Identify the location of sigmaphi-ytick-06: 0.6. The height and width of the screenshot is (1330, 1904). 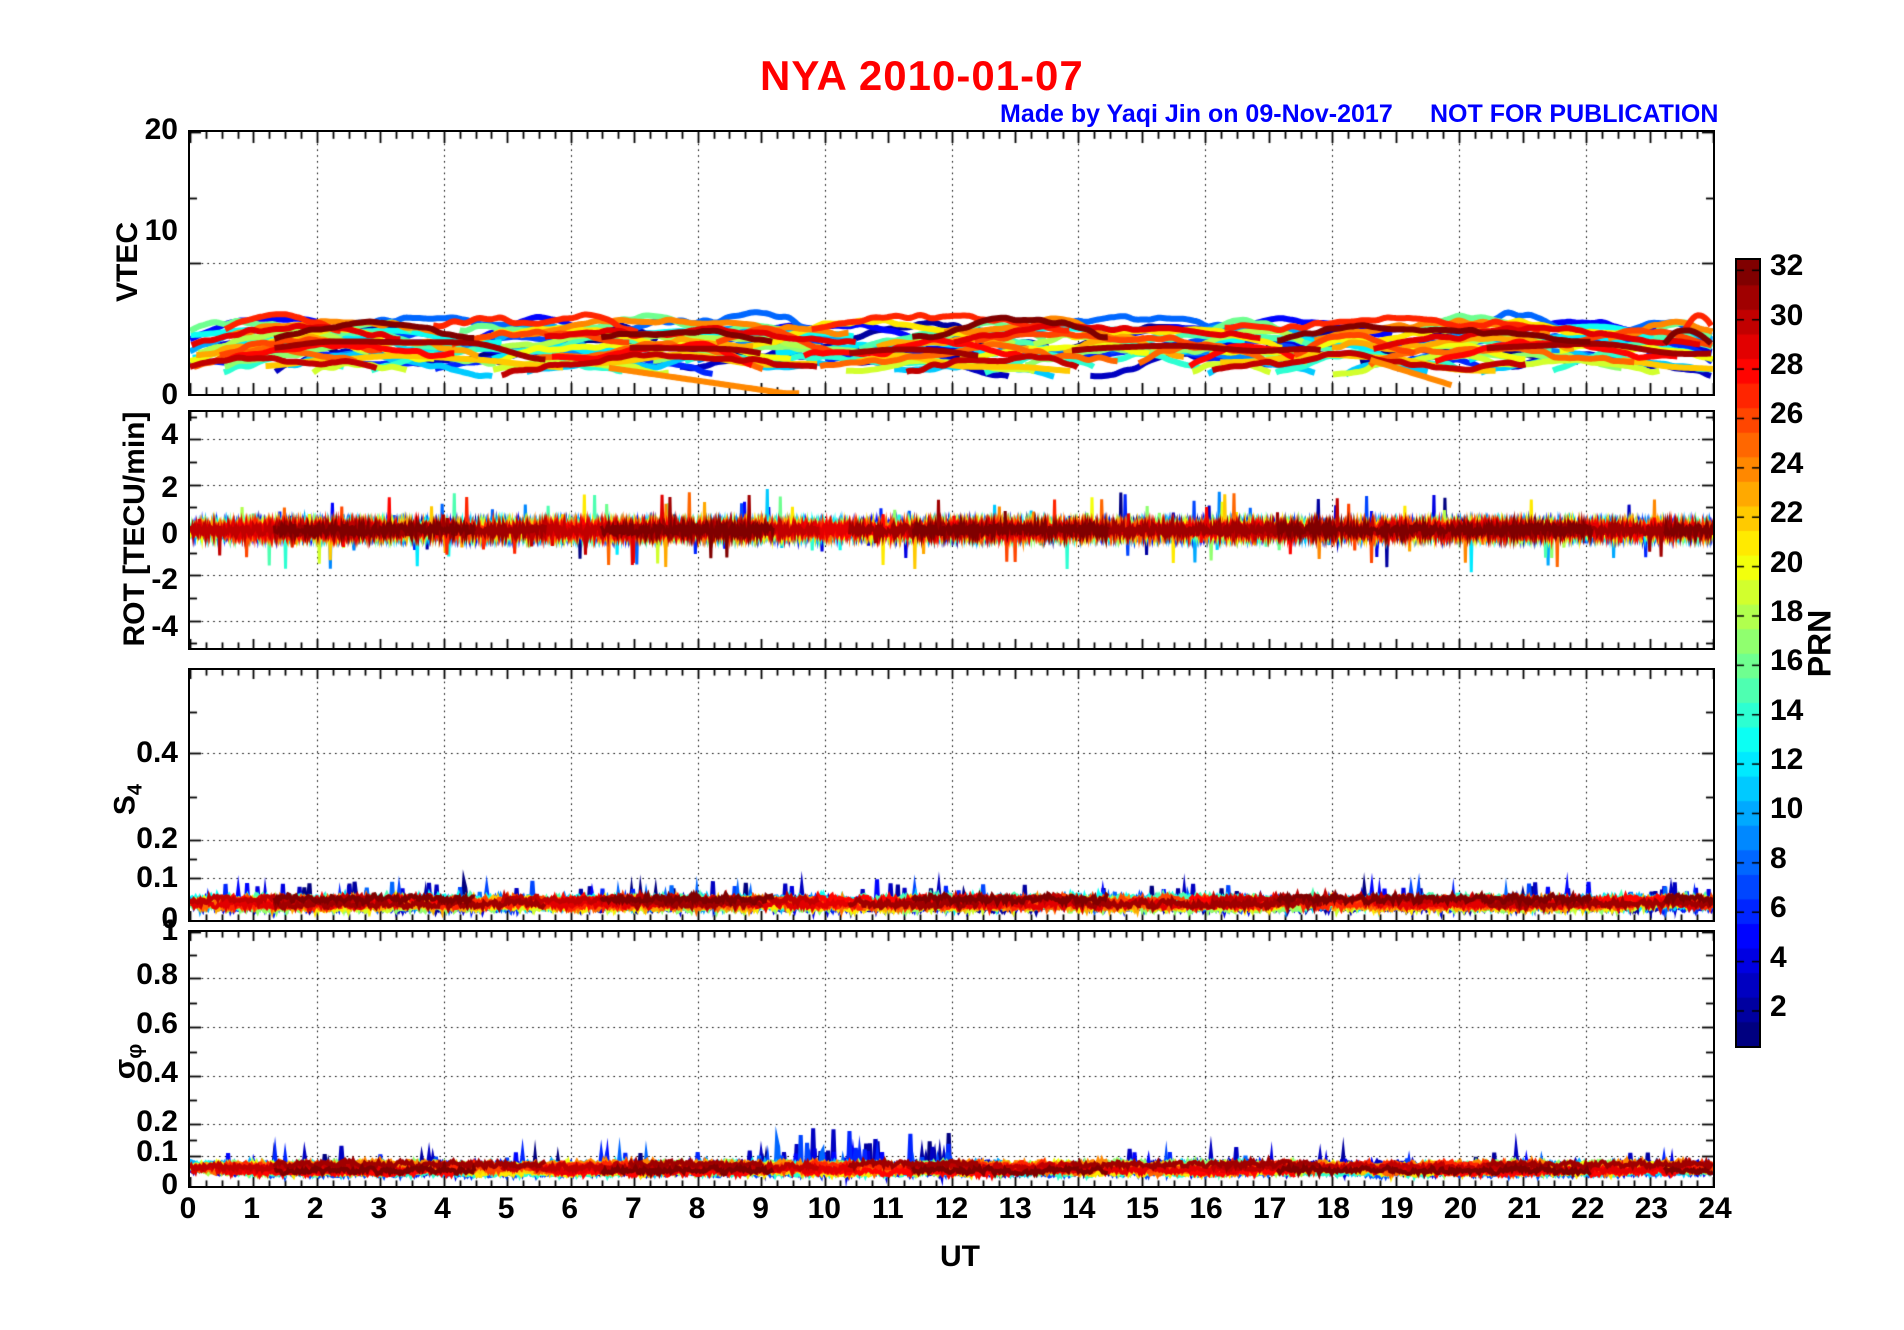
(157, 1023).